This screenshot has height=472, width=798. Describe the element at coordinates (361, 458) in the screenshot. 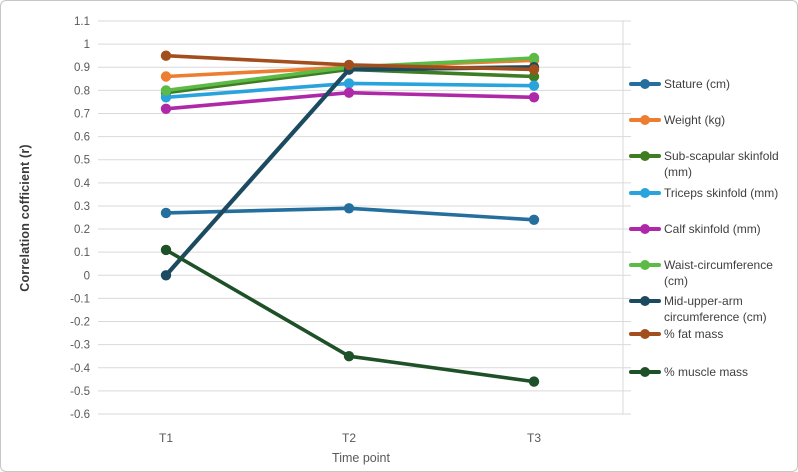

I see `x-axis-title: Time point` at that location.